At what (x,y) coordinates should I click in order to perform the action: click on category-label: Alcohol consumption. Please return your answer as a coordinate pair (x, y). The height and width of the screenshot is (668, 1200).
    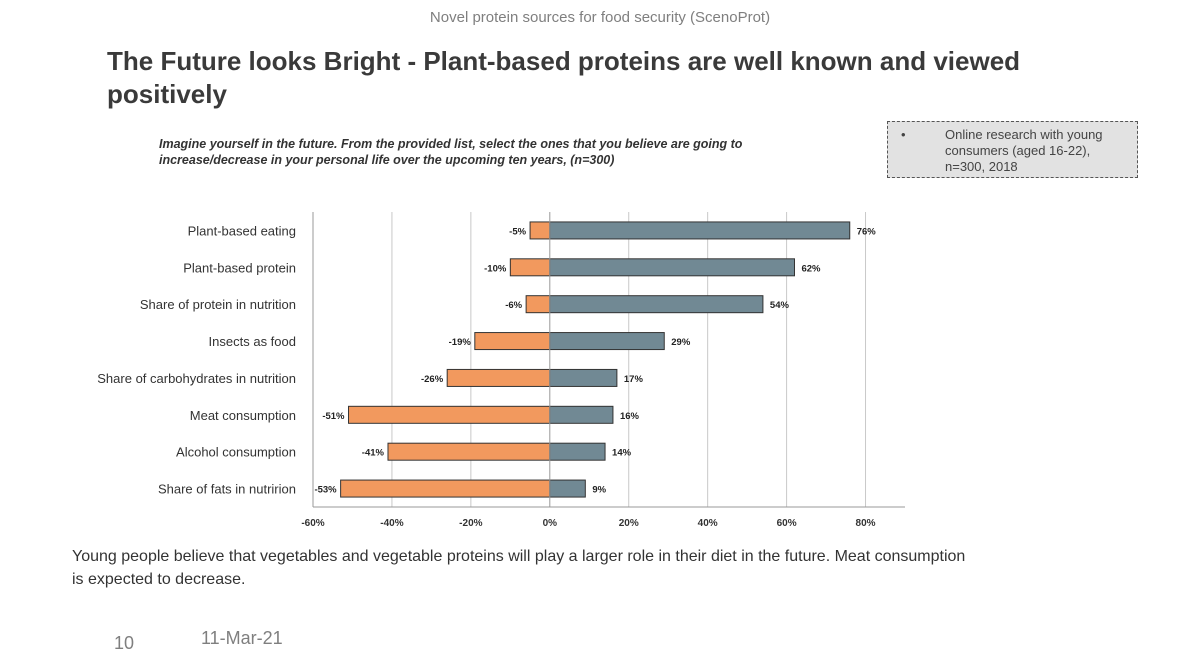
    Looking at the image, I should click on (236, 452).